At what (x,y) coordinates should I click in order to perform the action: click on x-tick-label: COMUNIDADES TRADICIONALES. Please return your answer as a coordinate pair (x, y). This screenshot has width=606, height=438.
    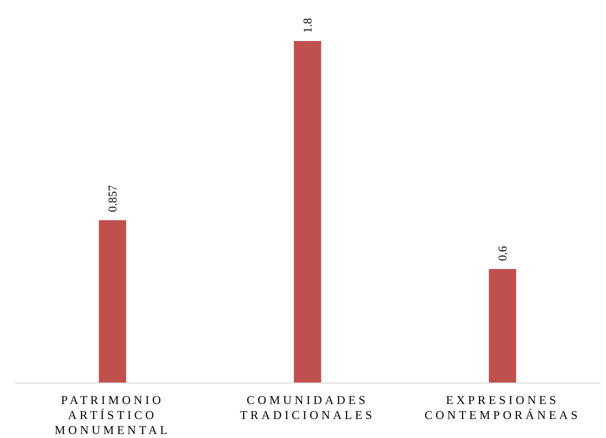
    Looking at the image, I should click on (307, 407).